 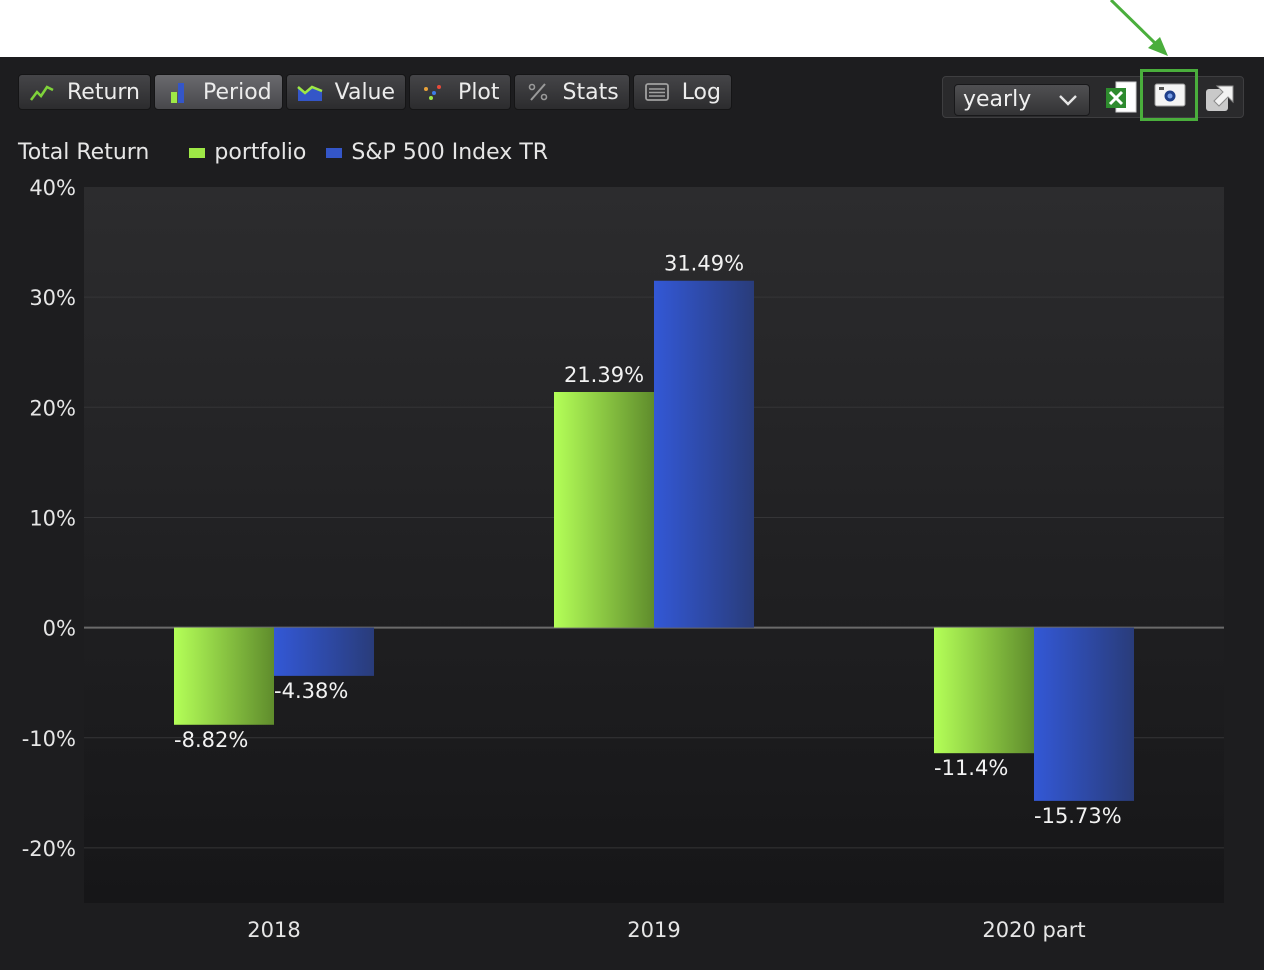 I want to click on bar-value-label: -4.38%, so click(x=311, y=691).